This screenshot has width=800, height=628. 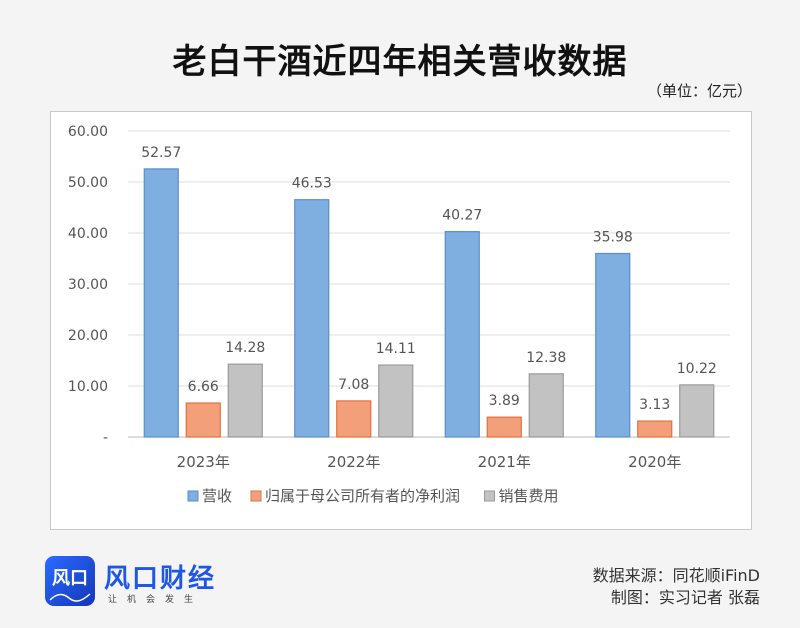 What do you see at coordinates (88, 285) in the screenshot?
I see `y-tick-label: 30.00` at bounding box center [88, 285].